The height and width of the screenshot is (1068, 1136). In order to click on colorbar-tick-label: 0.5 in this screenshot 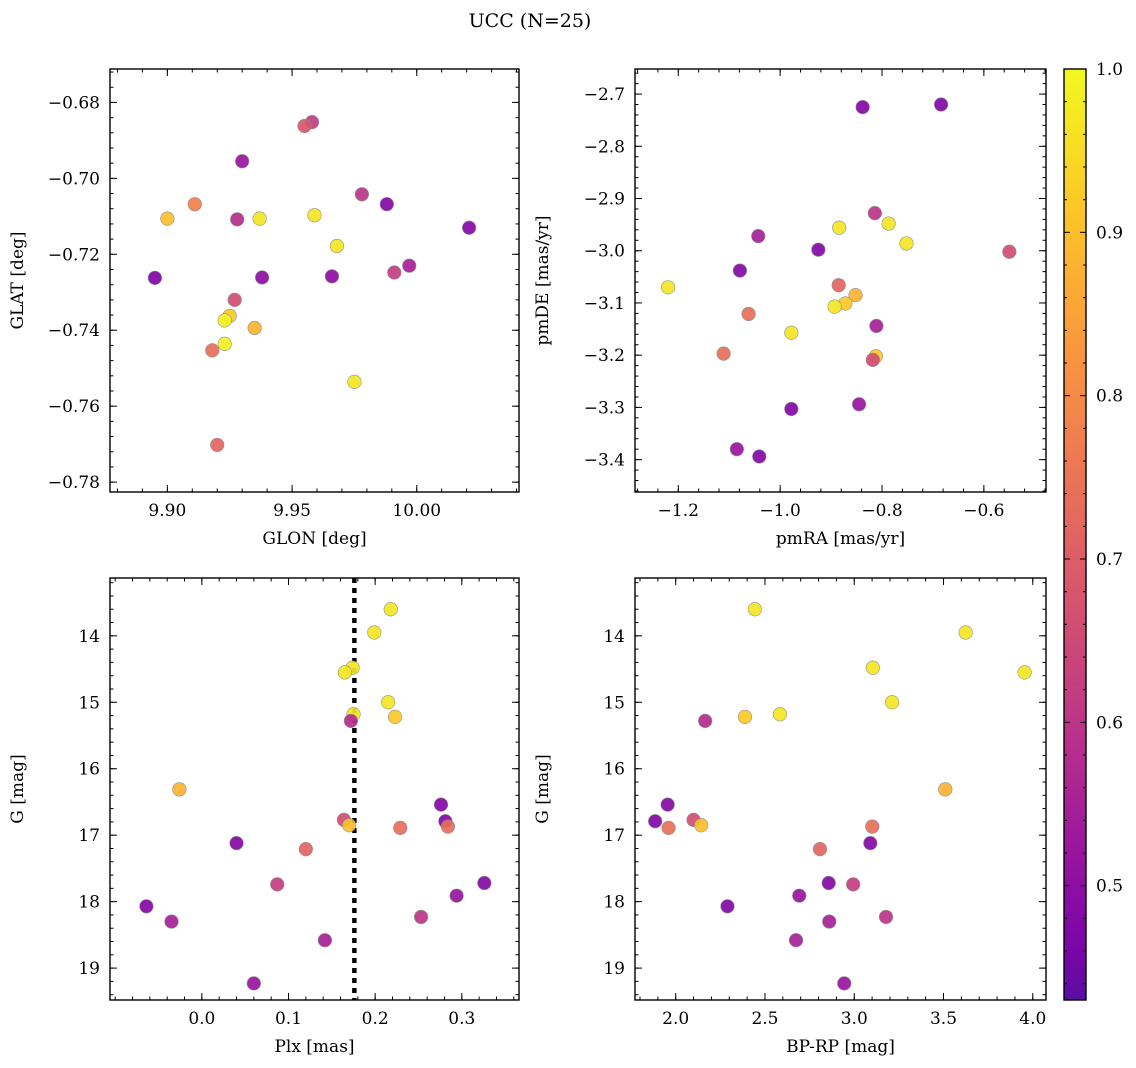, I will do `click(1109, 887)`.